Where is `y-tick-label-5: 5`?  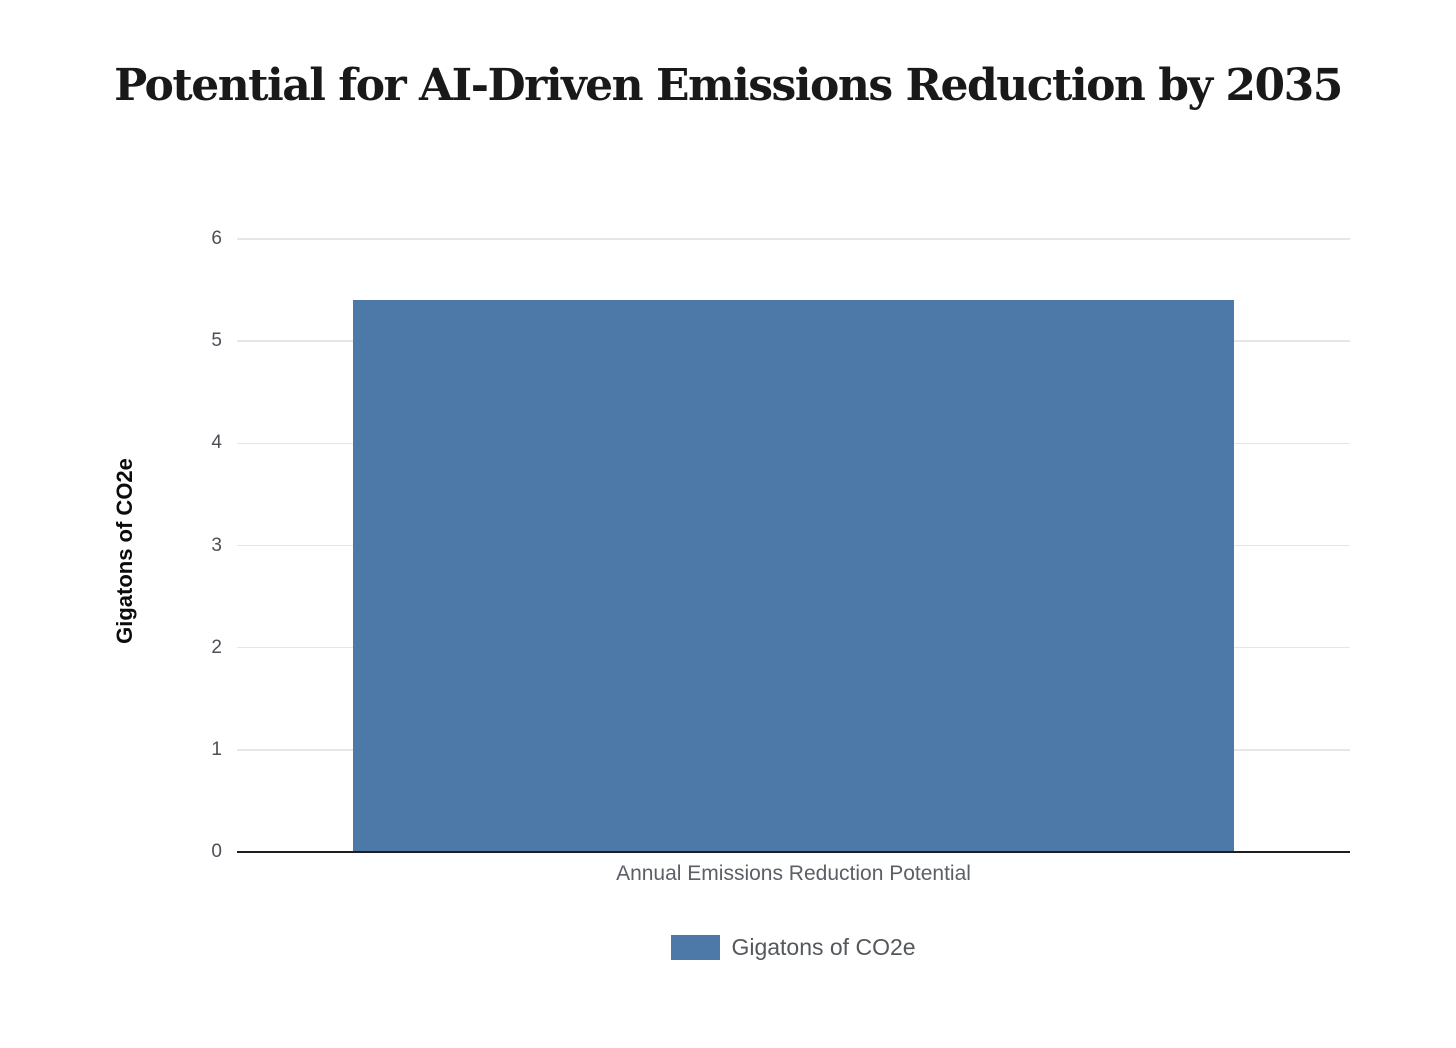
y-tick-label-5: 5 is located at coordinates (216, 341).